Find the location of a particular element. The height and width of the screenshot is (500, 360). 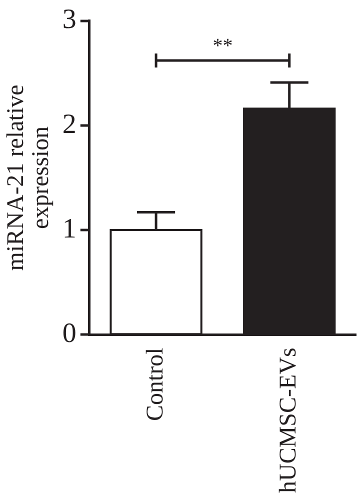

annotation: ** is located at coordinates (222, 45).